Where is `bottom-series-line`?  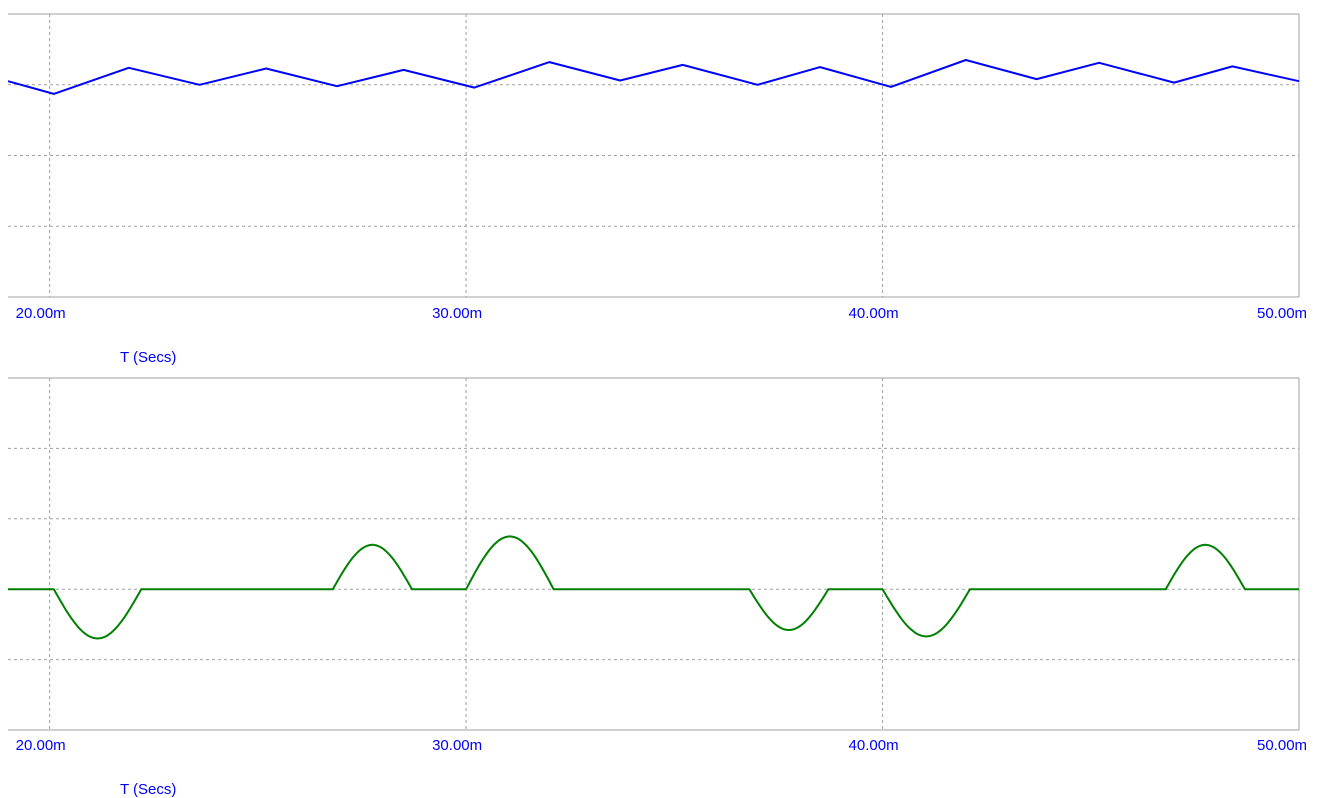 bottom-series-line is located at coordinates (653, 587).